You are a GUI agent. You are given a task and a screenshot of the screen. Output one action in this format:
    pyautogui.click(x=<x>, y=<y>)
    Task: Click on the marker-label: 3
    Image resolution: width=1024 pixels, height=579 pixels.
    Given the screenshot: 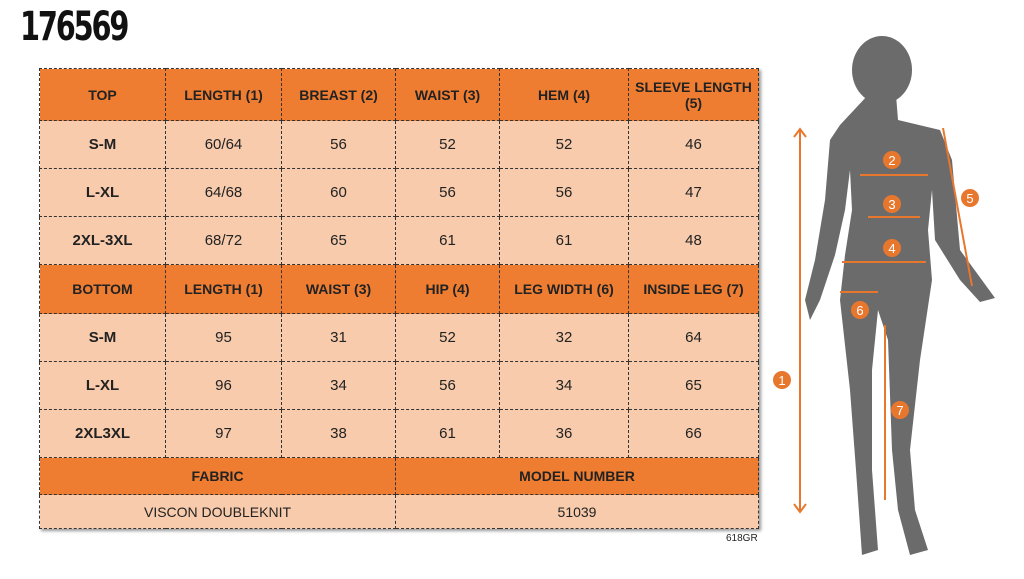 What is the action you would take?
    pyautogui.click(x=891, y=204)
    